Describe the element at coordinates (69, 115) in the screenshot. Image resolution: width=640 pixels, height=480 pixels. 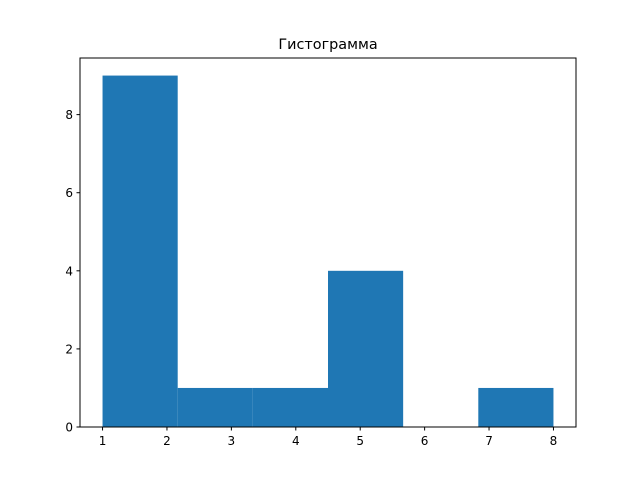
I see `y-tick-label: 8` at that location.